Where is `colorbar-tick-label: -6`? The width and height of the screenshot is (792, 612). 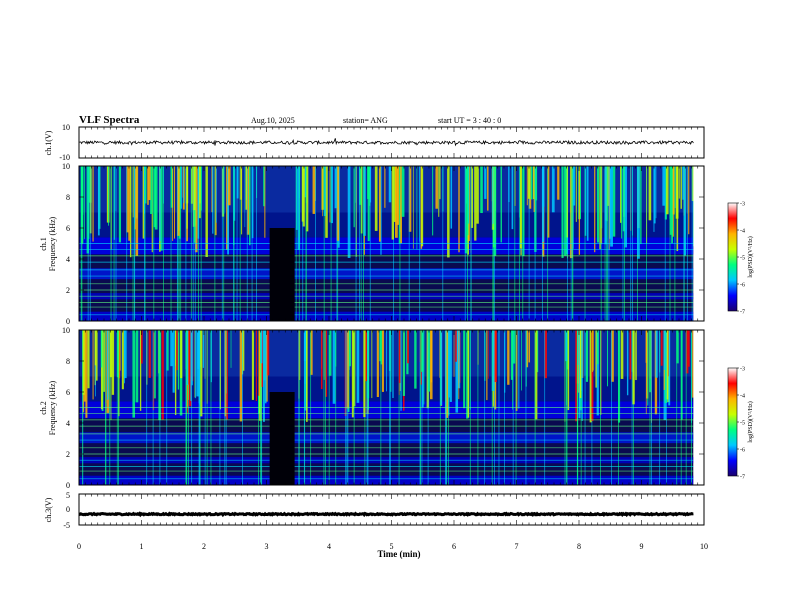
colorbar-tick-label: -6 is located at coordinates (742, 286).